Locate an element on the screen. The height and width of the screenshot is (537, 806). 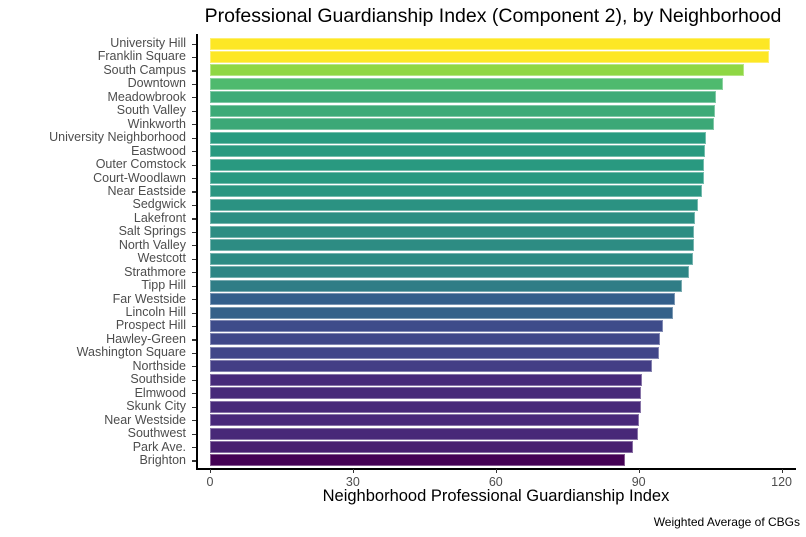
y-tick-label: University Neighborhood is located at coordinates (117, 137).